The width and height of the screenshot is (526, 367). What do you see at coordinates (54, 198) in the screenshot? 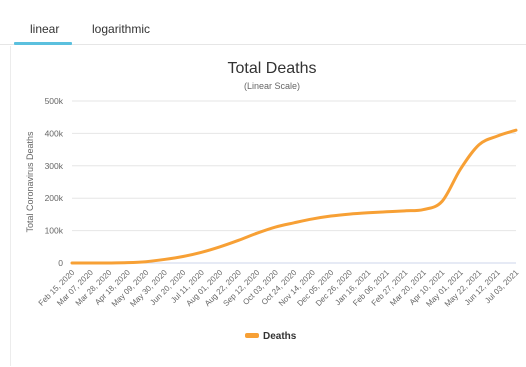
I see `y-tick-label: 200k` at bounding box center [54, 198].